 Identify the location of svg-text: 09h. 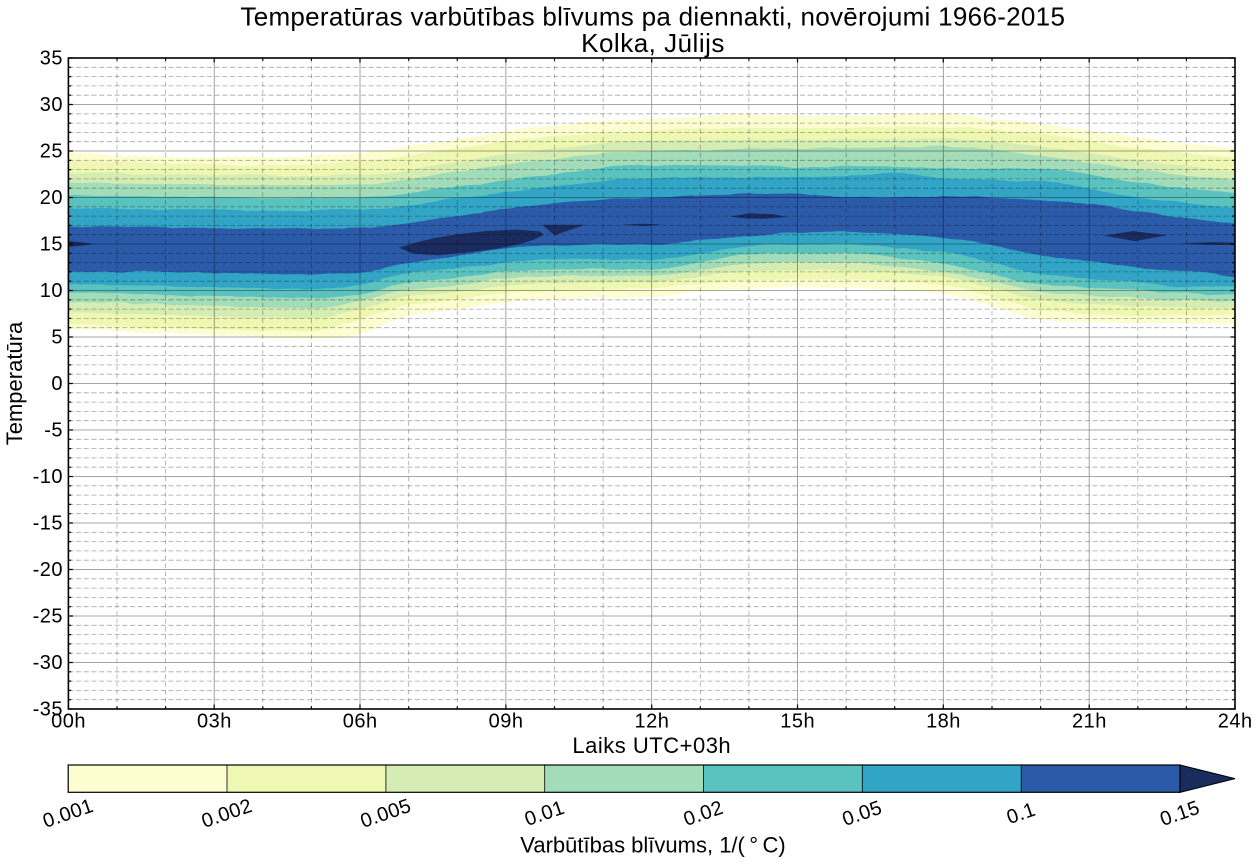
(506, 722).